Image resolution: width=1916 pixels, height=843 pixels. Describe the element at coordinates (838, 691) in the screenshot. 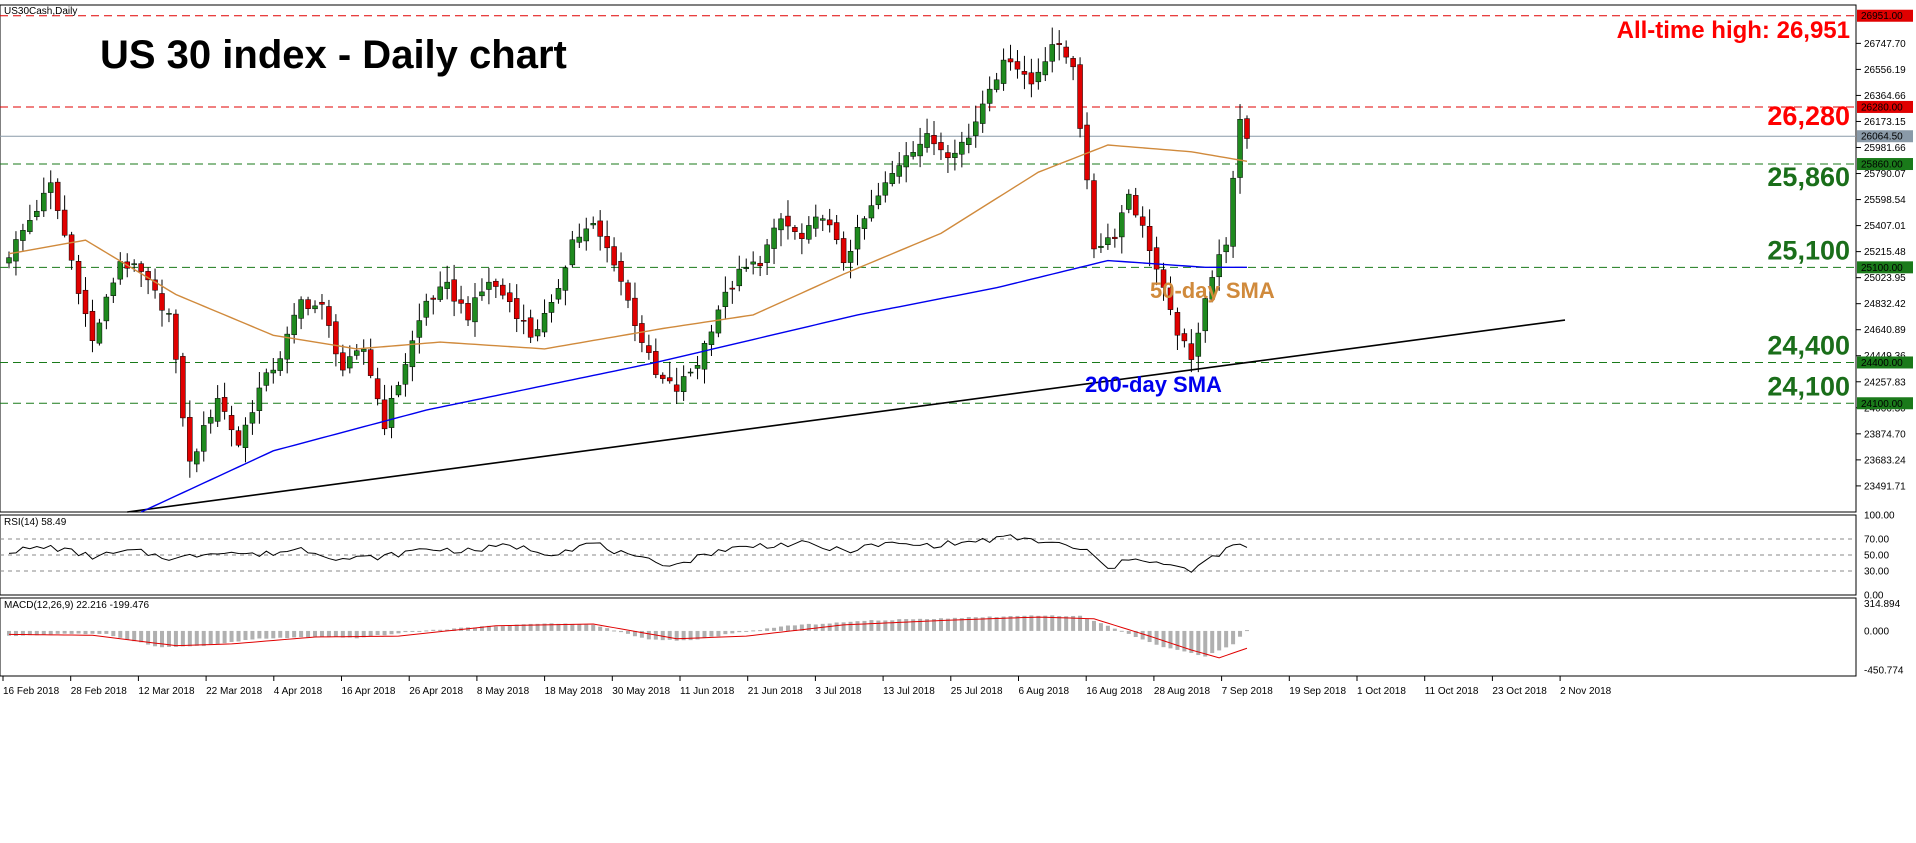

I see `x-tick-label-12: 3 Jul 2018` at that location.